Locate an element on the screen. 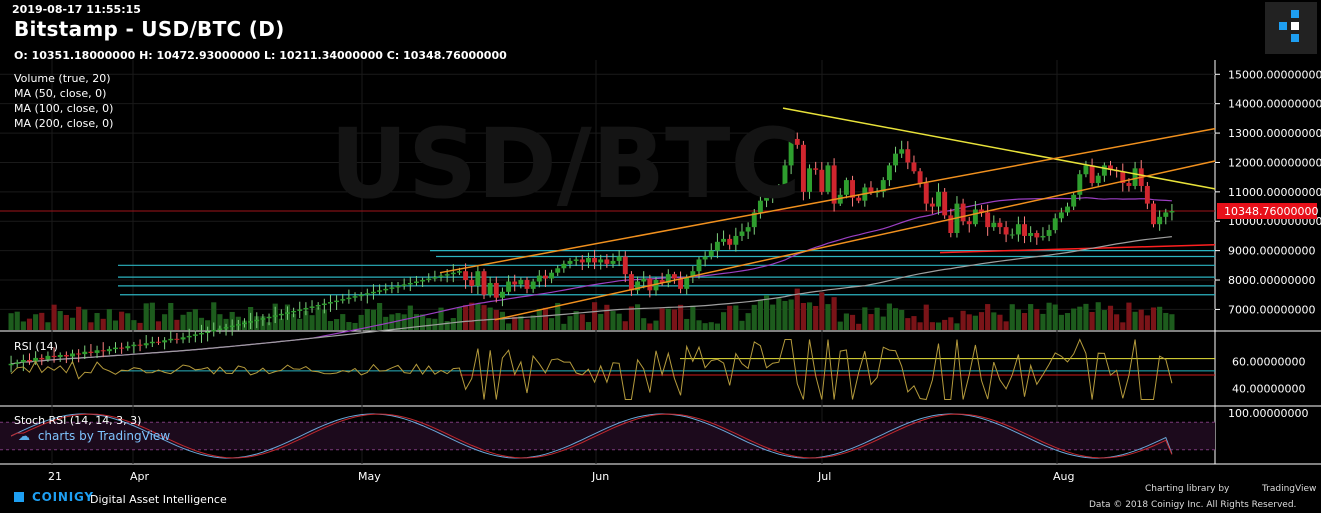  coinigy-logo is located at coordinates (1291, 28).